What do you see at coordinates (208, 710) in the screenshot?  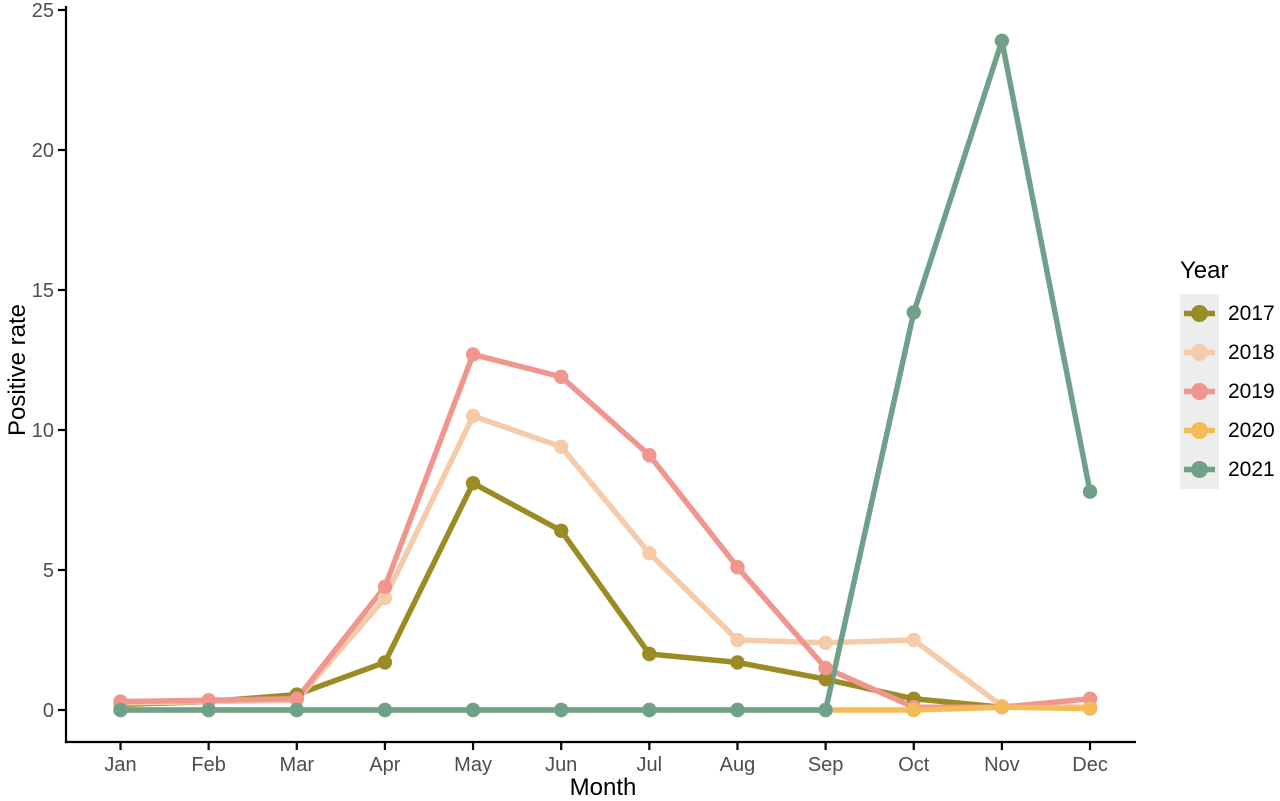 I see `data-point-2021-Feb` at bounding box center [208, 710].